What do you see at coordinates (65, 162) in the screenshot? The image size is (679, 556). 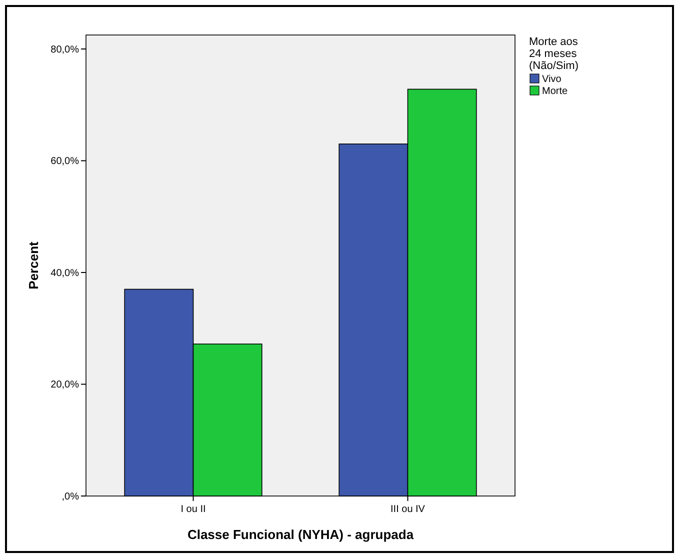 I see `y-tick-label: 60,0%` at bounding box center [65, 162].